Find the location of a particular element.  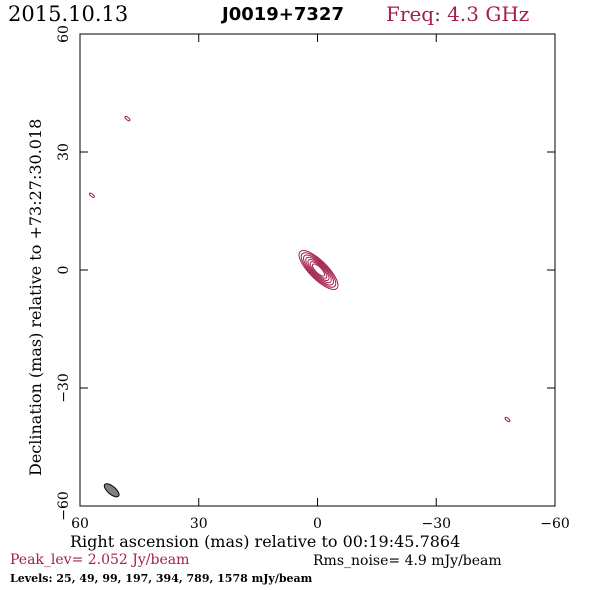

rms-noise: Rms_noise= 4.9 mJy/beam is located at coordinates (407, 561).